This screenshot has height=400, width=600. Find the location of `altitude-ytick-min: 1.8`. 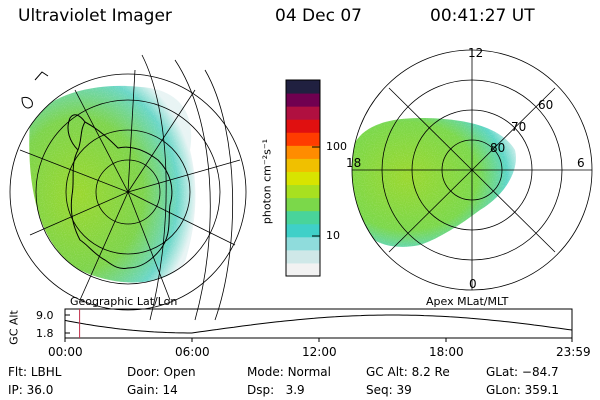

altitude-ytick-min: 1.8 is located at coordinates (45, 333).